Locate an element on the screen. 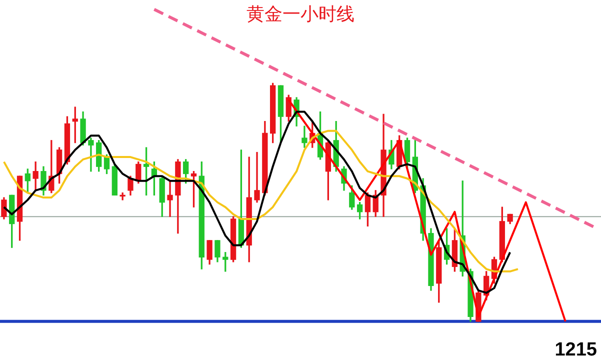  chart-title: 黄金一小时线 is located at coordinates (301, 14).